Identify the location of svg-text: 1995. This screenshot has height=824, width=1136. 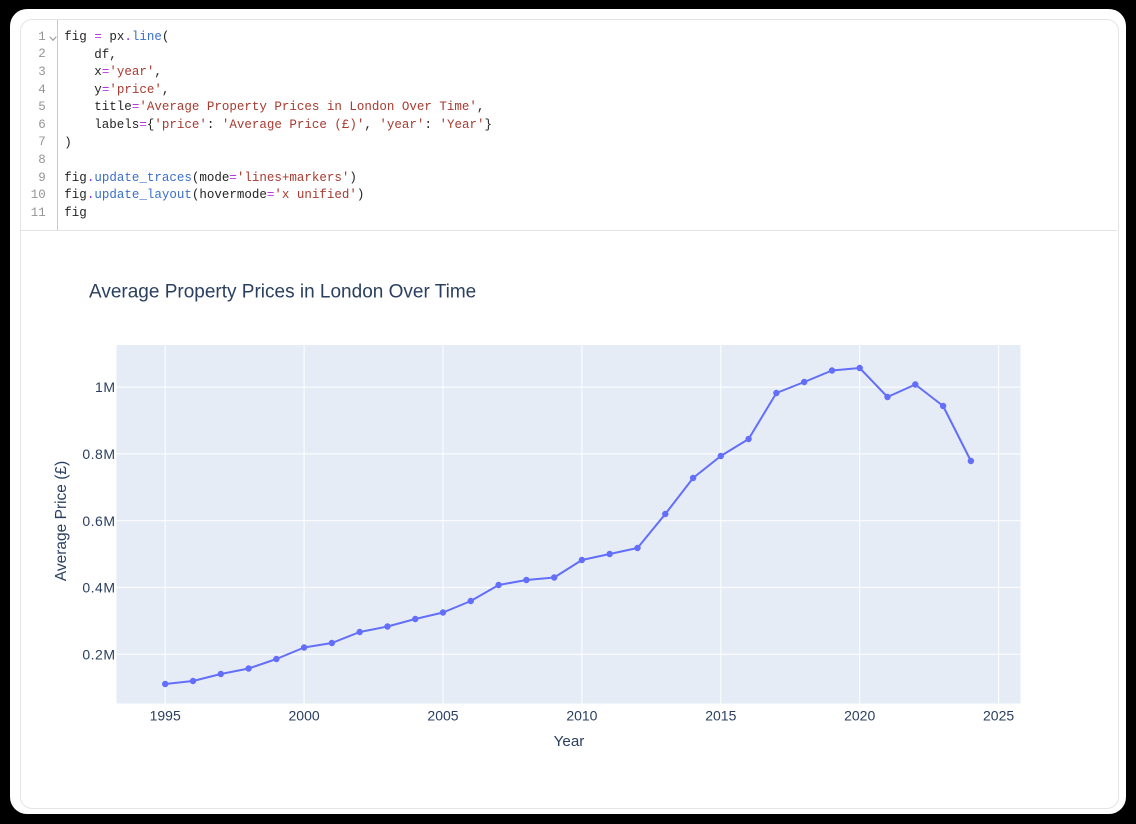
(165, 715).